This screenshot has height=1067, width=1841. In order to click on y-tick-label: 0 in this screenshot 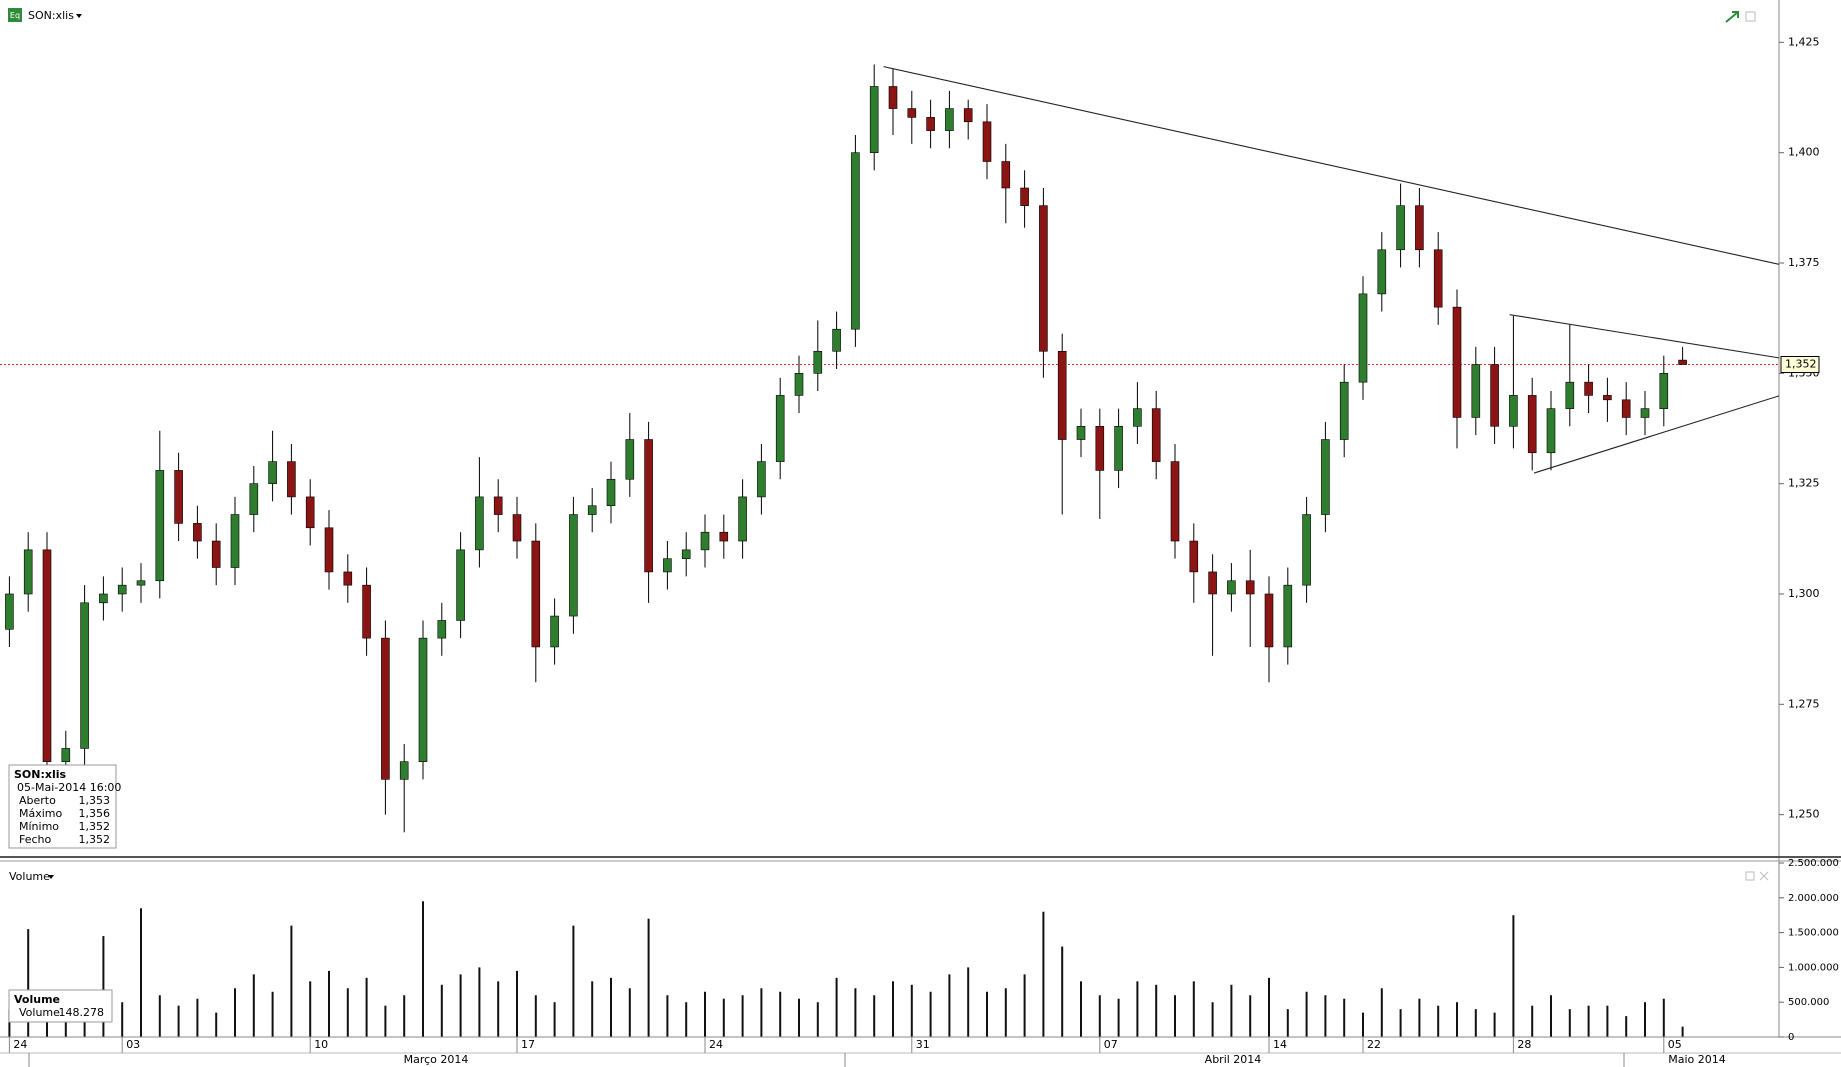, I will do `click(1791, 1037)`.